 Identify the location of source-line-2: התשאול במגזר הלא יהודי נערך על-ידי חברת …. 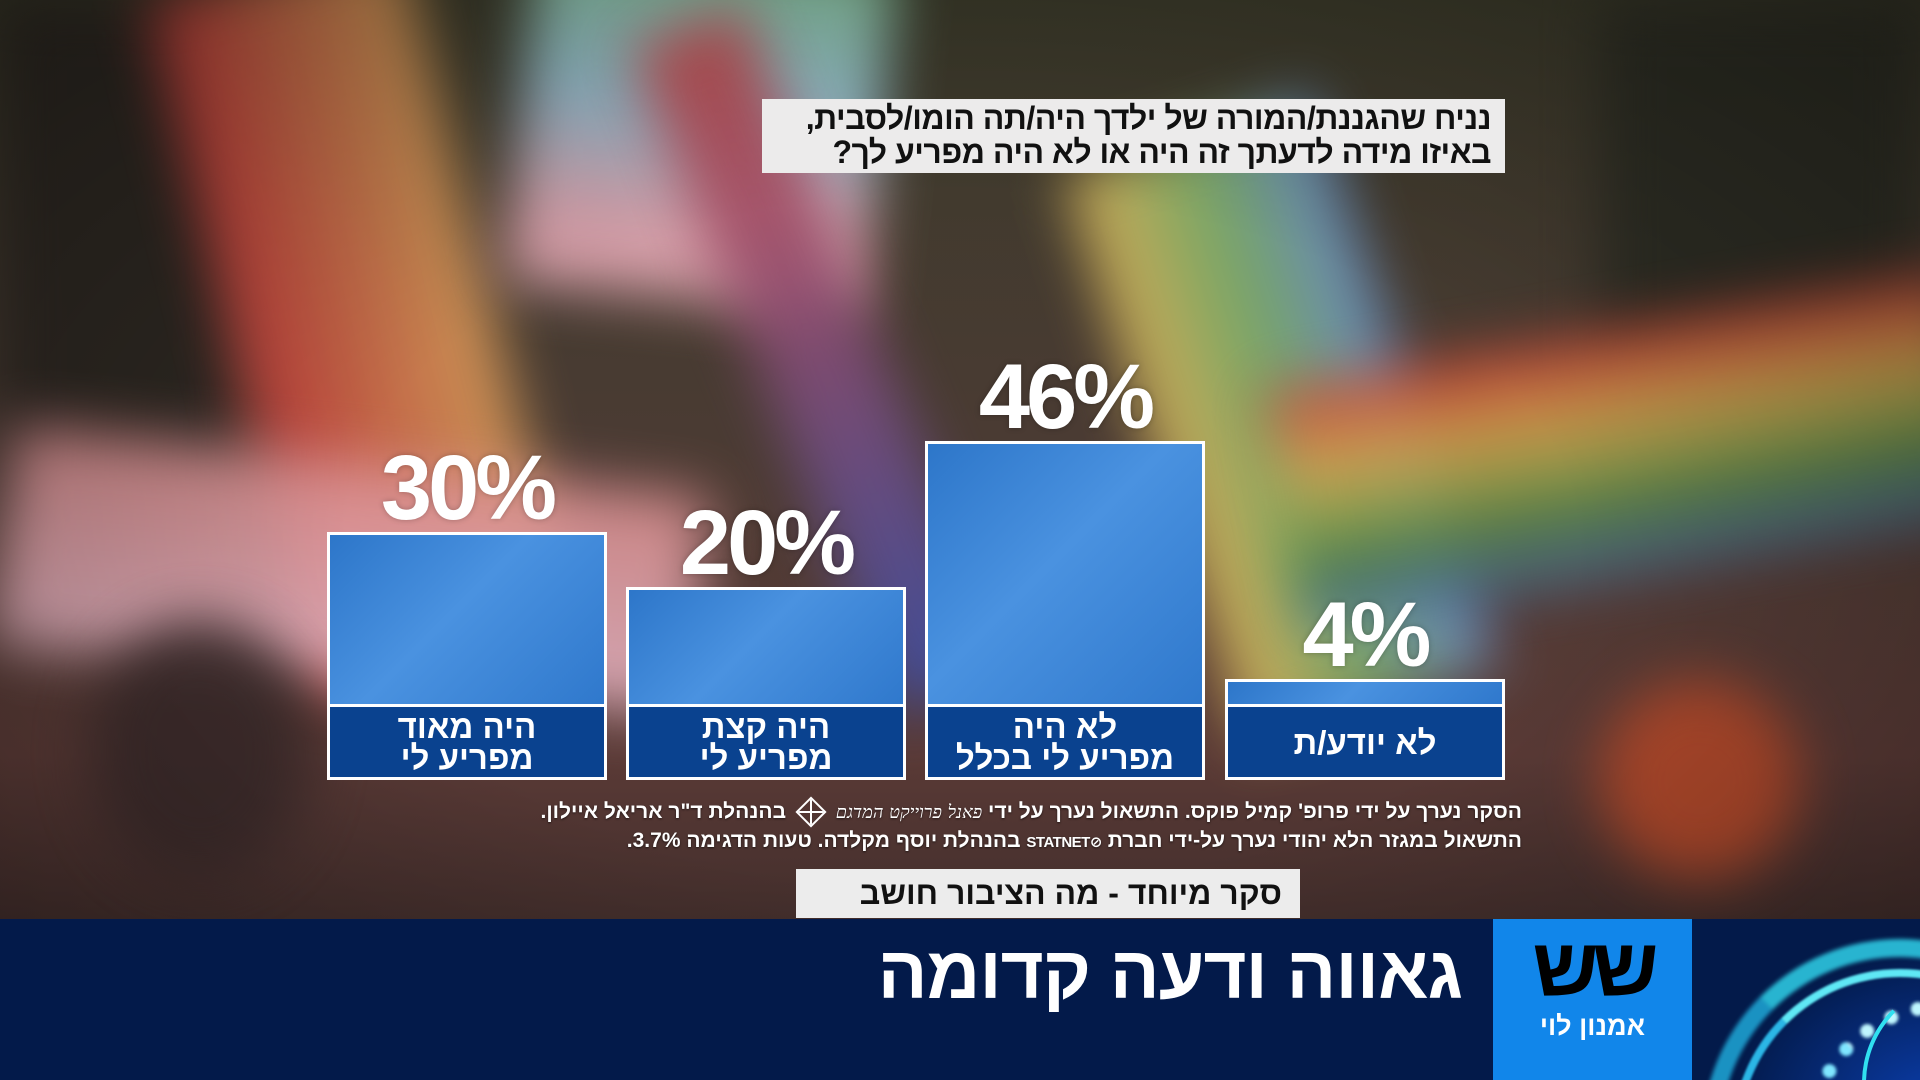
(1074, 840).